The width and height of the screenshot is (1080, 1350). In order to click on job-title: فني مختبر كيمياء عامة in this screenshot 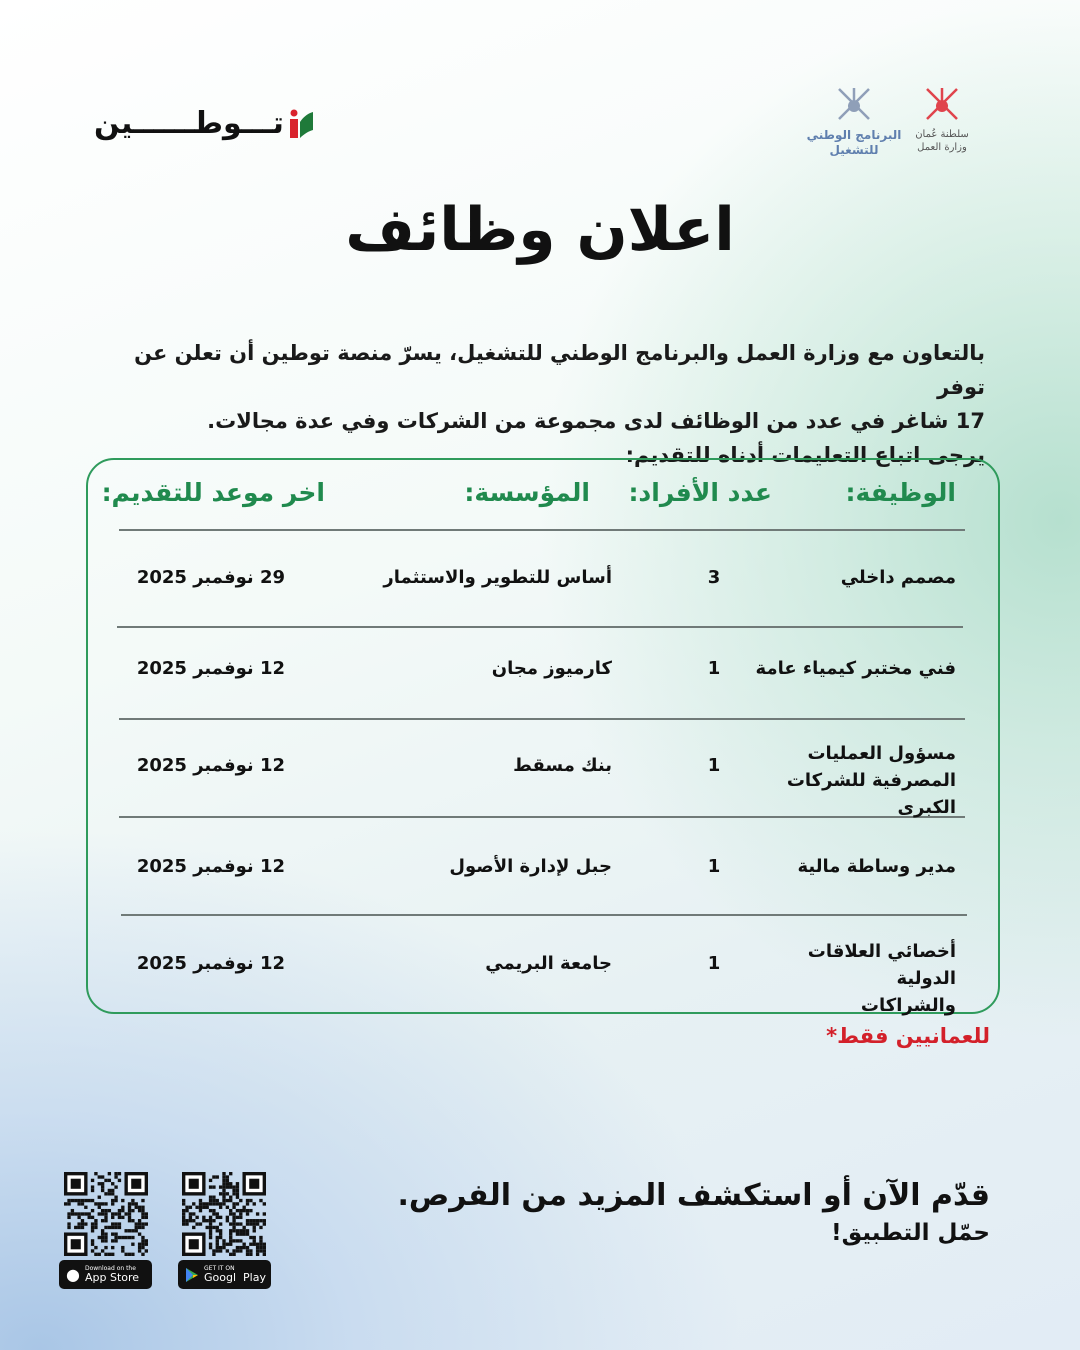, I will do `click(855, 668)`.